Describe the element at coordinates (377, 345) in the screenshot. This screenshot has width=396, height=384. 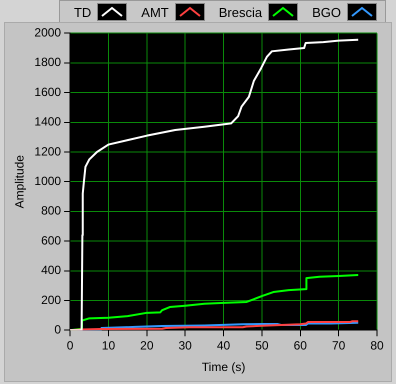
I see `x-tick-label: 80` at that location.